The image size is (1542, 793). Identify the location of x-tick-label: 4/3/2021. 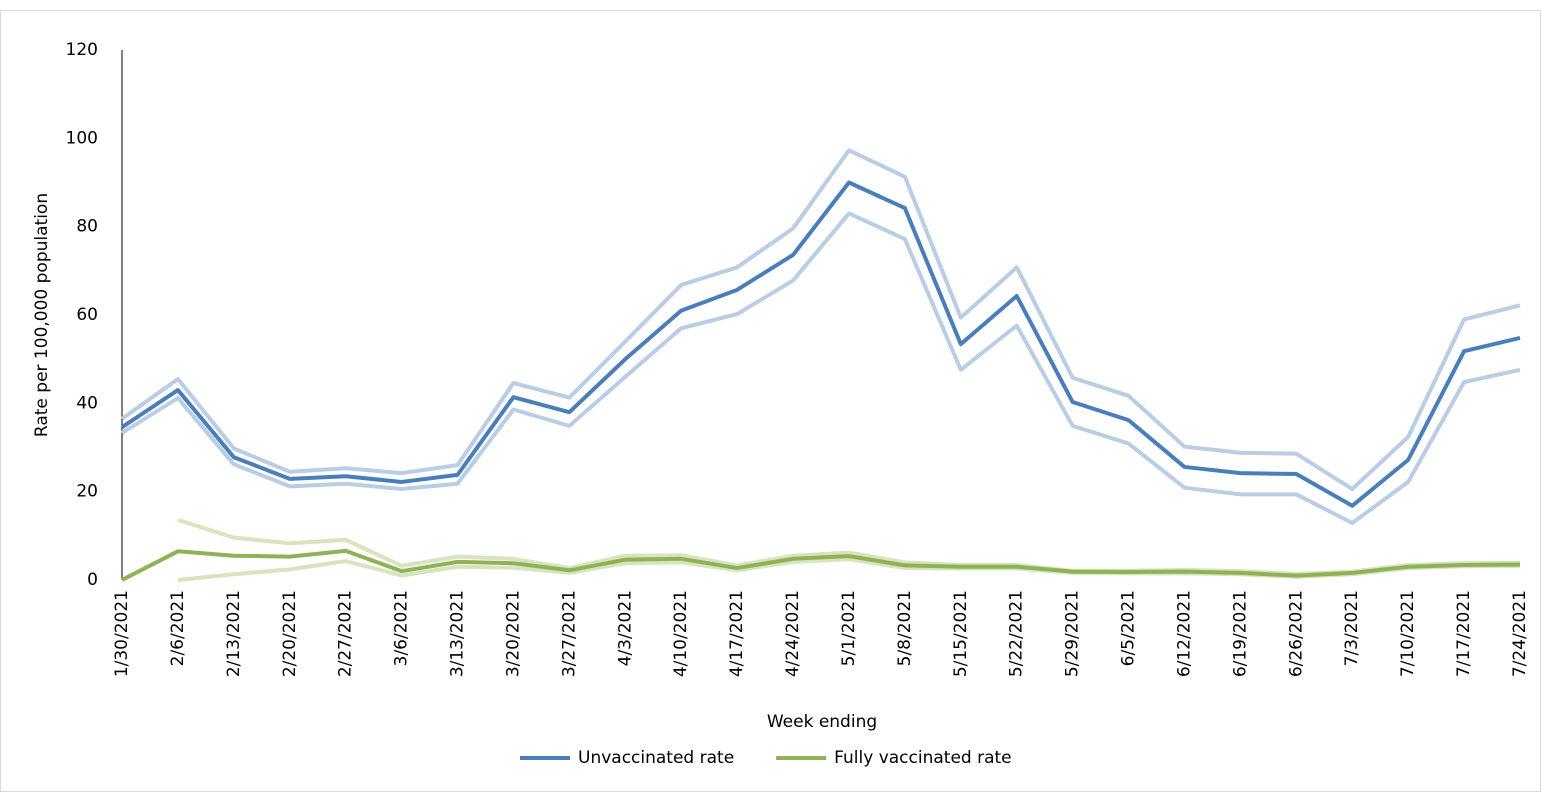
(625, 628).